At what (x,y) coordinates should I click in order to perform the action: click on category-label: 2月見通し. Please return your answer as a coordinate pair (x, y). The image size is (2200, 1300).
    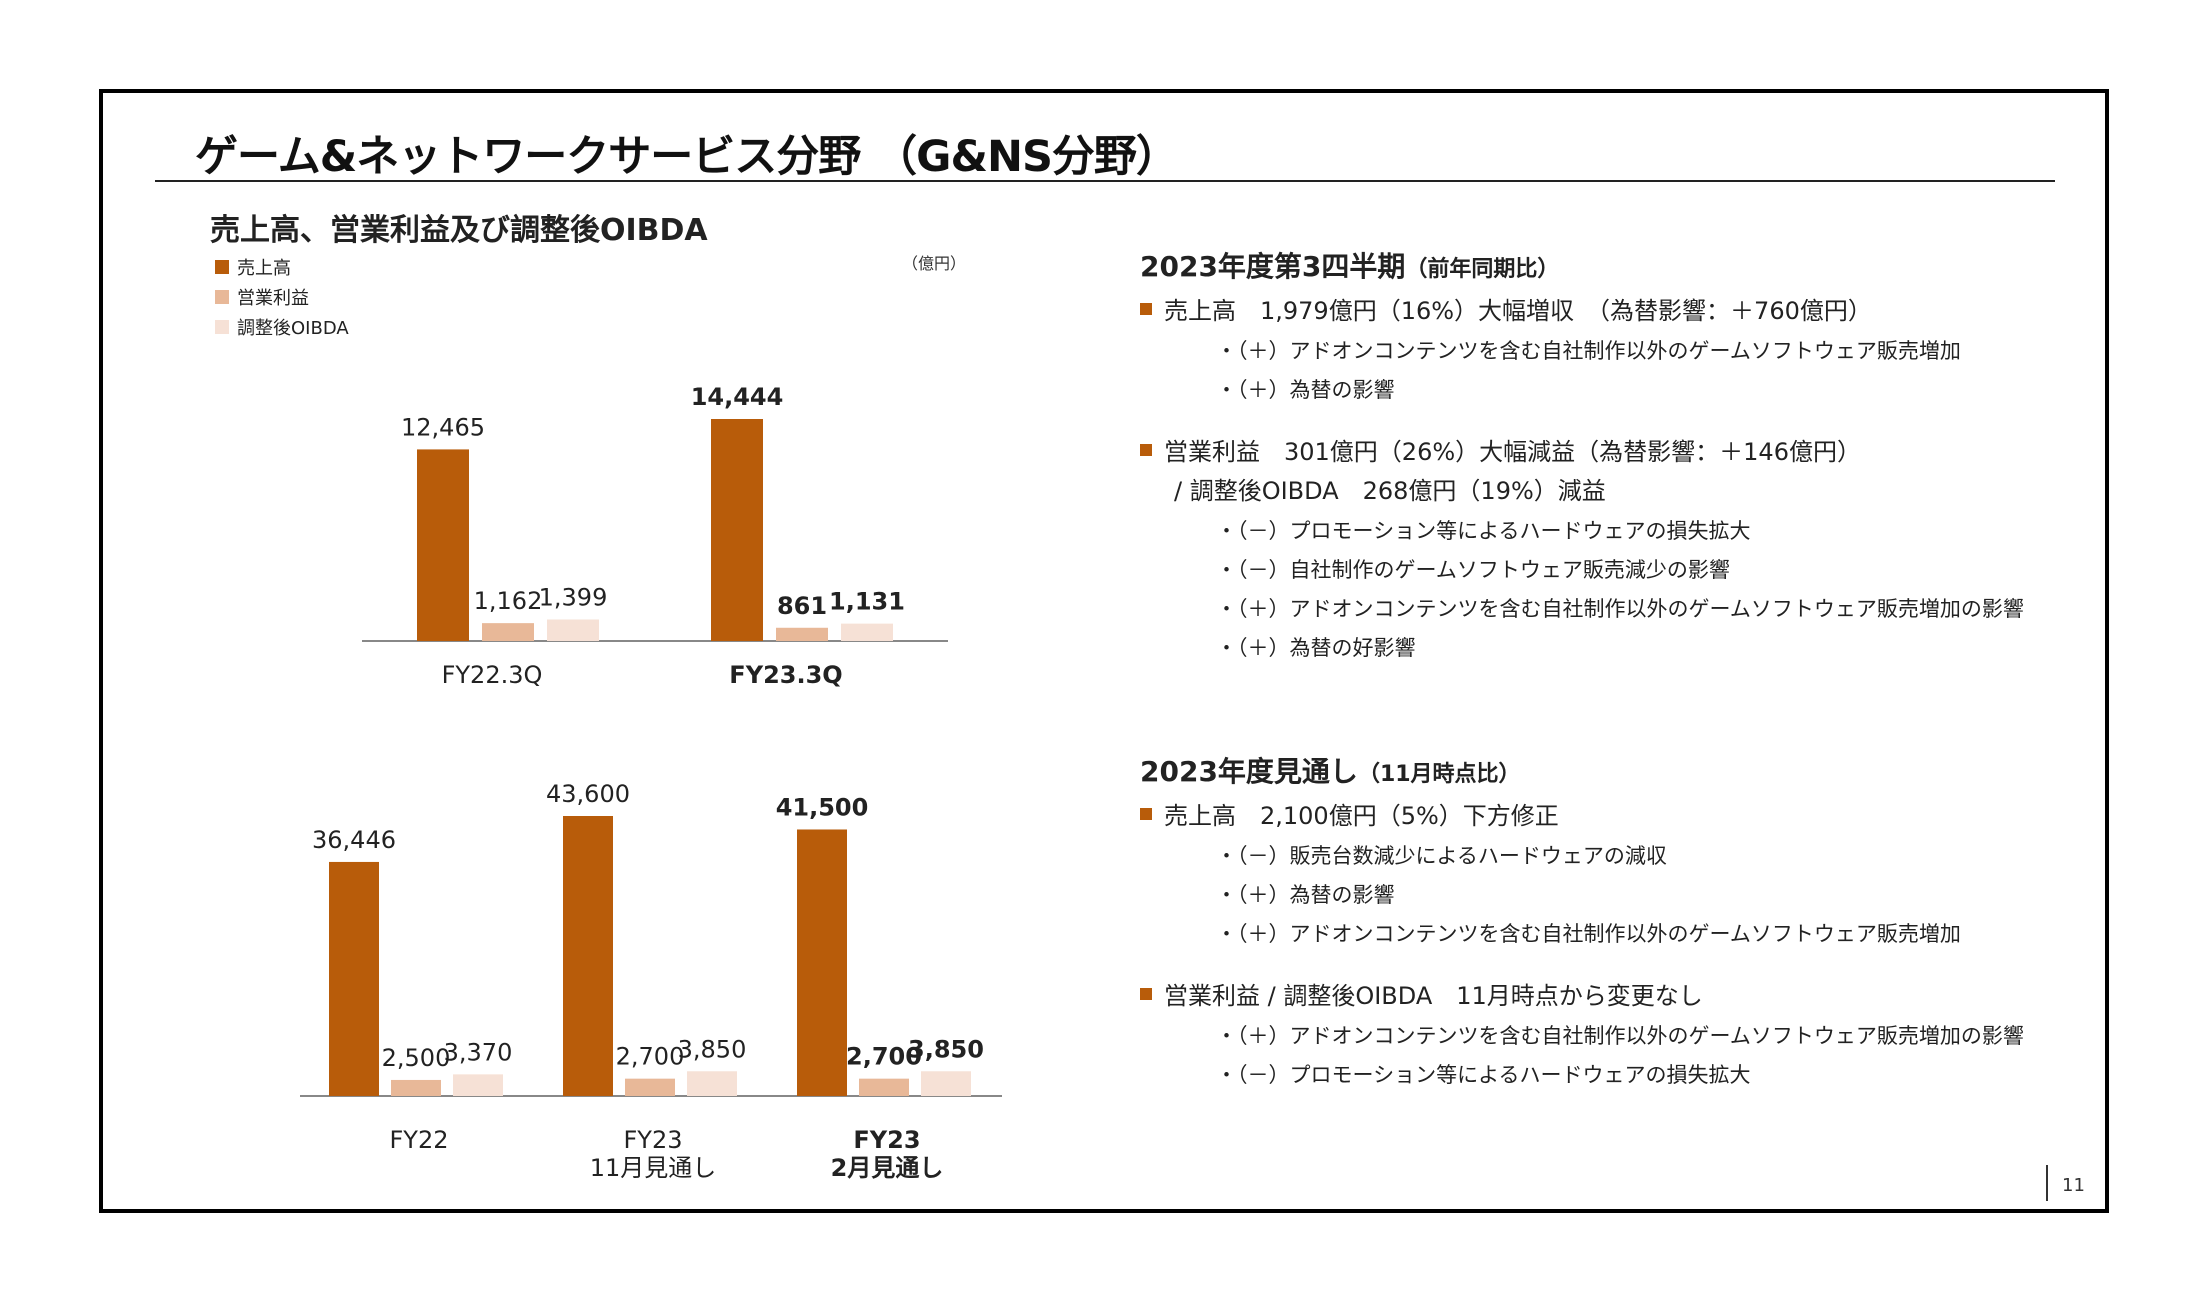
    Looking at the image, I should click on (887, 1168).